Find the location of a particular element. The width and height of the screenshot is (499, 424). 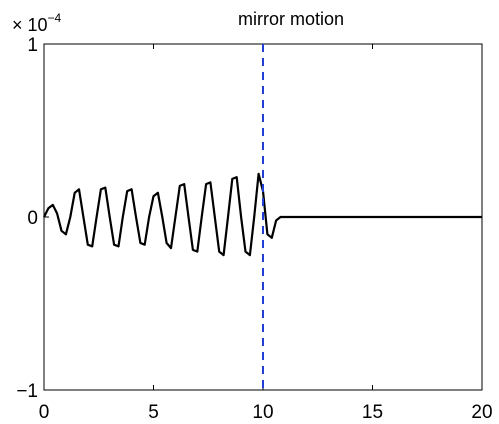

x-tick-label: 10 is located at coordinates (262, 412).